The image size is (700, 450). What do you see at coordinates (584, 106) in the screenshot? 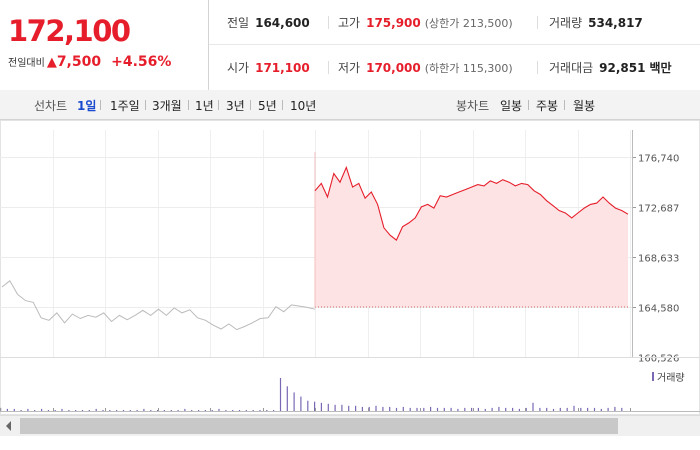
I see `tab-monthly-candle: 월봉` at bounding box center [584, 106].